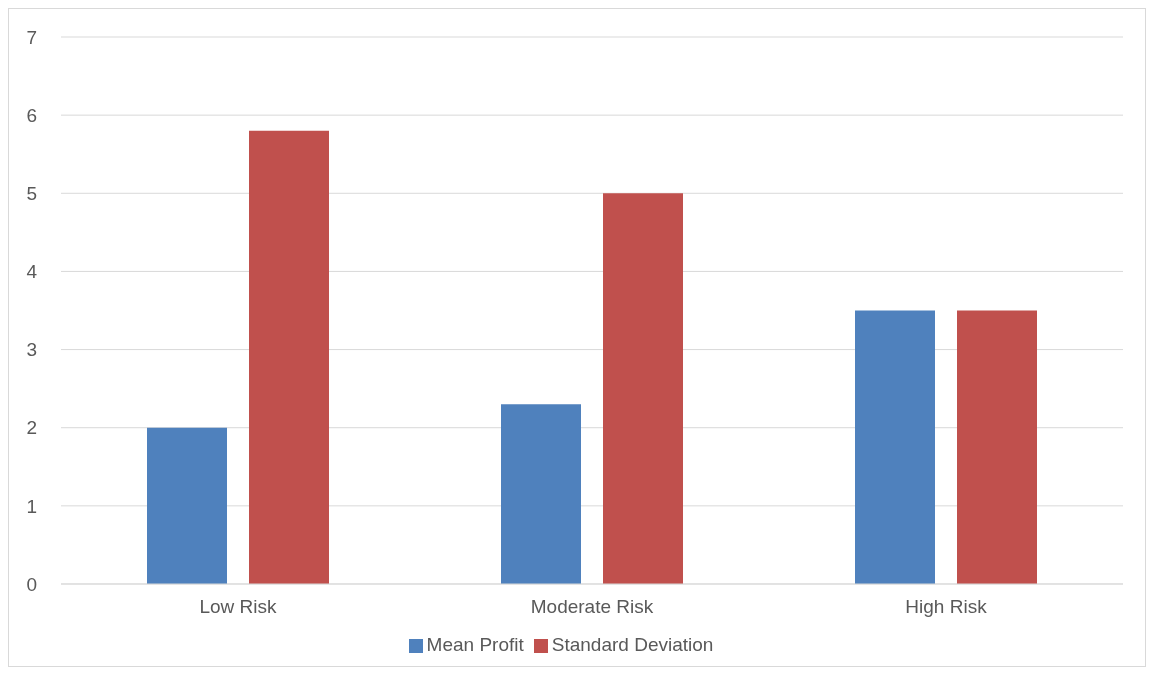  Describe the element at coordinates (475, 644) in the screenshot. I see `legend-label: Mean Profit` at that location.